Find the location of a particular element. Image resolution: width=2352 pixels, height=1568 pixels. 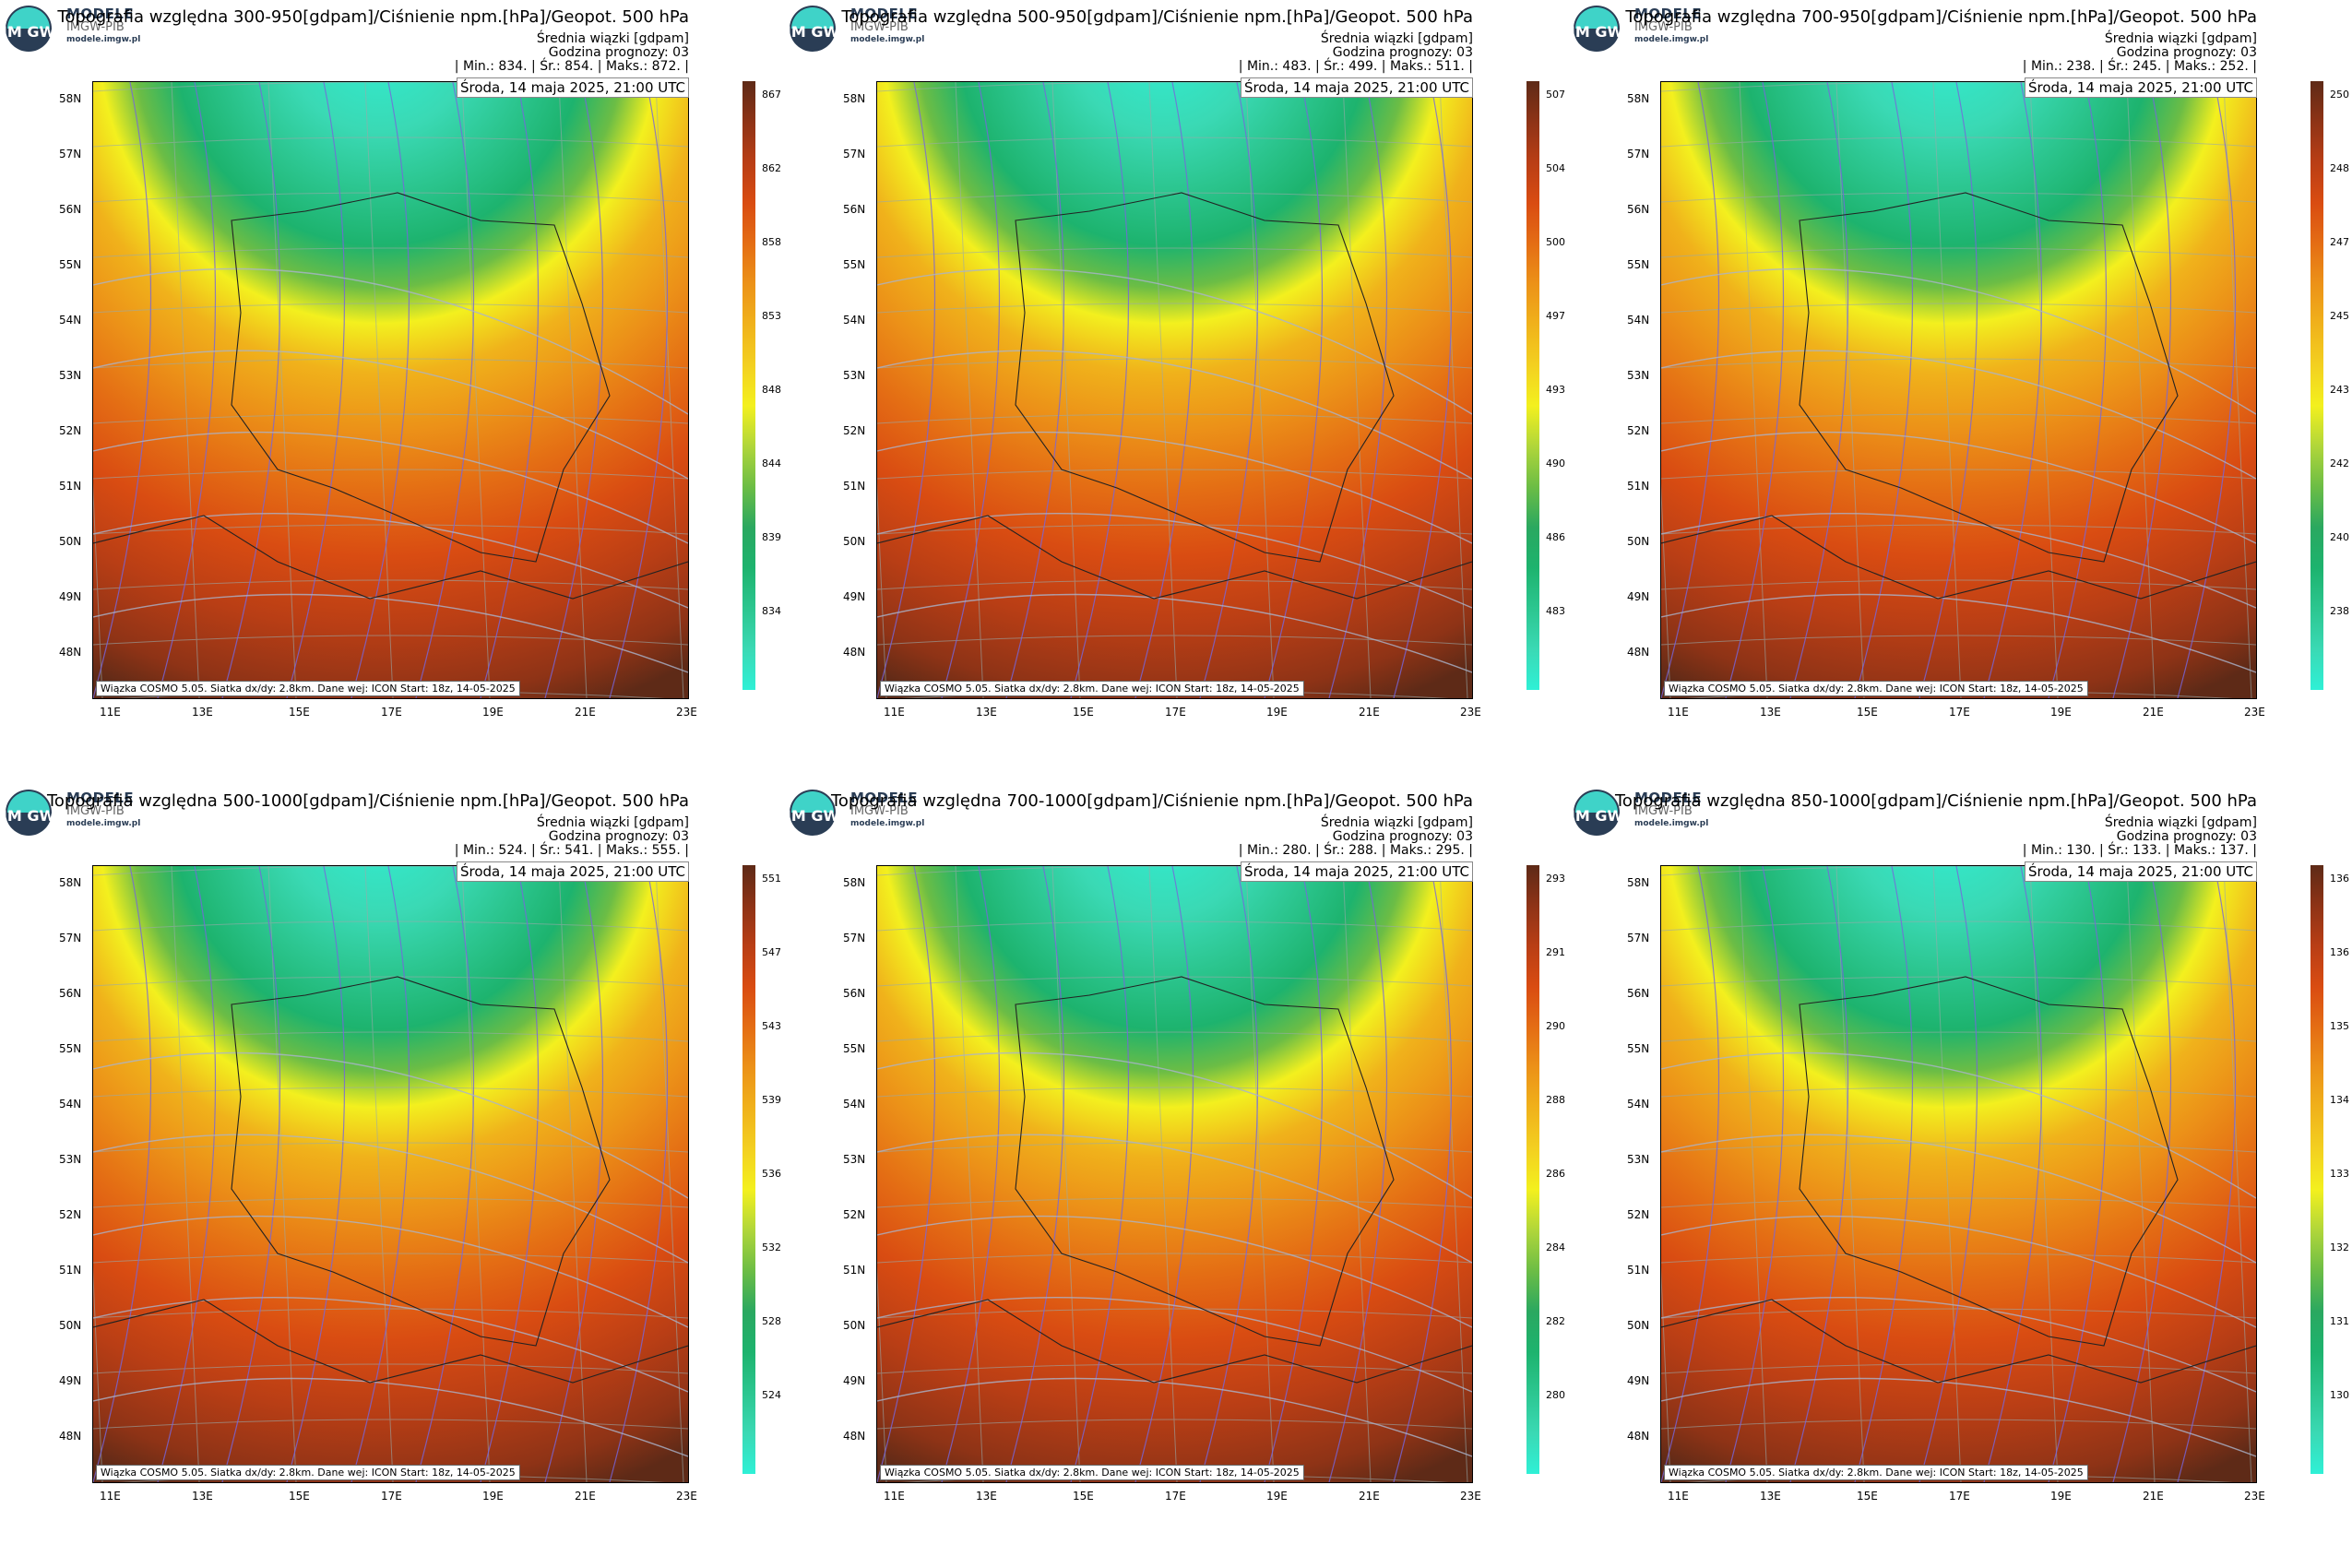

lon-label: 21E is located at coordinates (1369, 712).